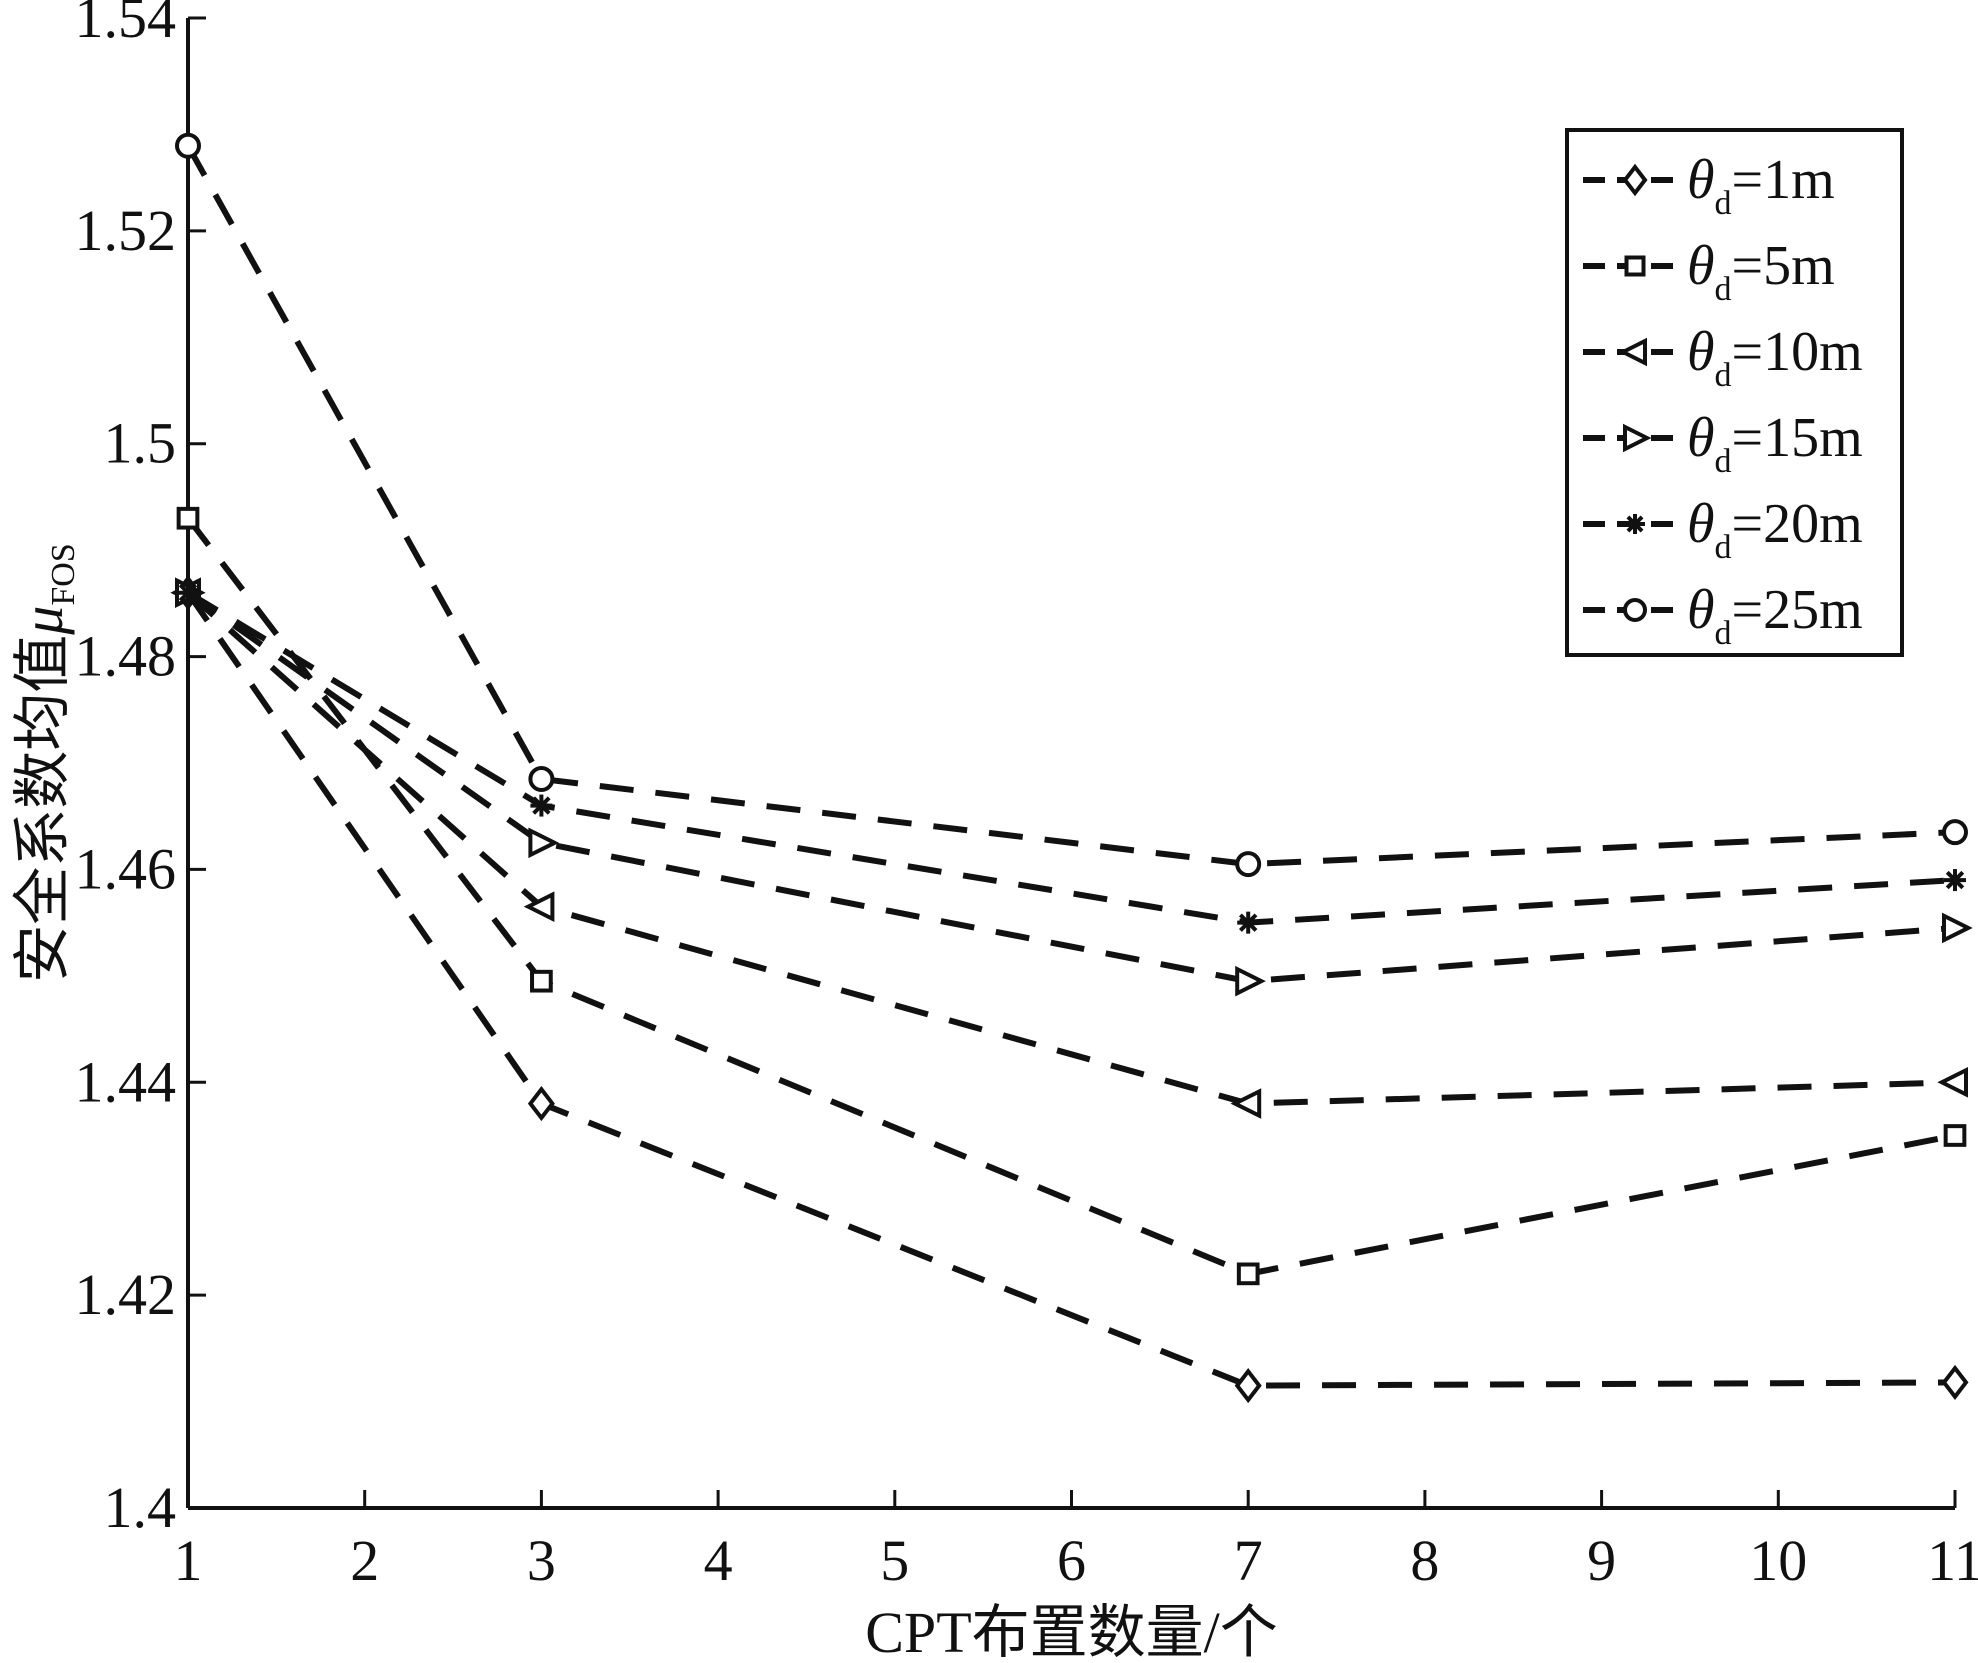 The width and height of the screenshot is (1978, 1663). What do you see at coordinates (1601, 1560) in the screenshot?
I see `x-tick-label: 9` at bounding box center [1601, 1560].